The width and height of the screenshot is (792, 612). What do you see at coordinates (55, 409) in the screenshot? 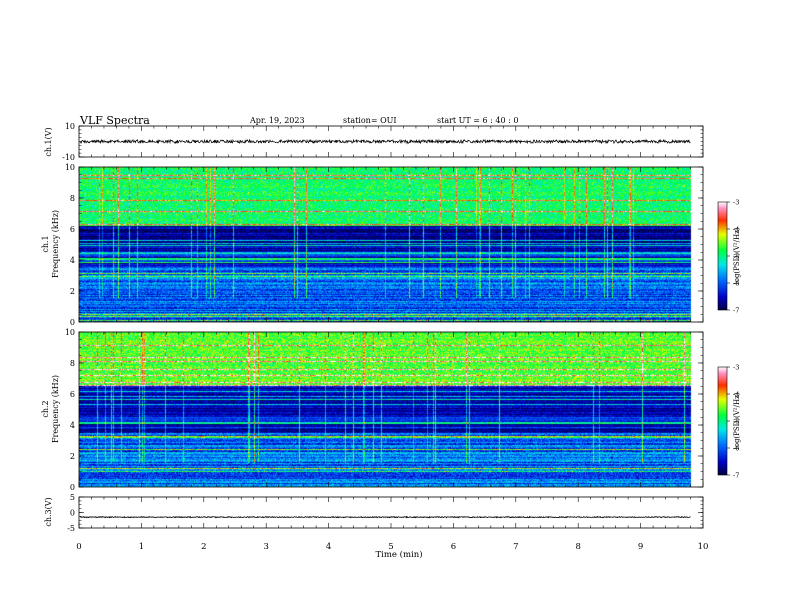
I see `ch2-spectrogram-ylabel-2: Frequency (kHz)` at bounding box center [55, 409].